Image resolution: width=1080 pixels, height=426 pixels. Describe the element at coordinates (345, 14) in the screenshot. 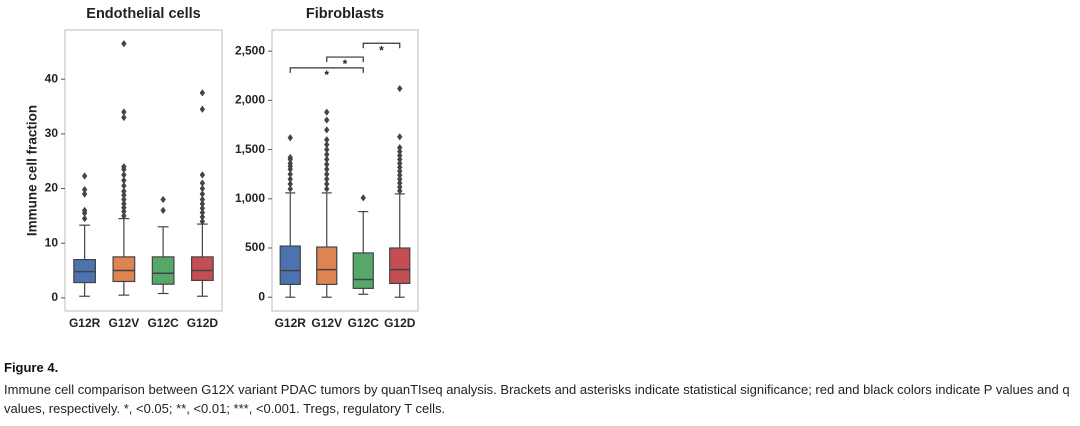

I see `chart-title: Fibroblasts` at that location.